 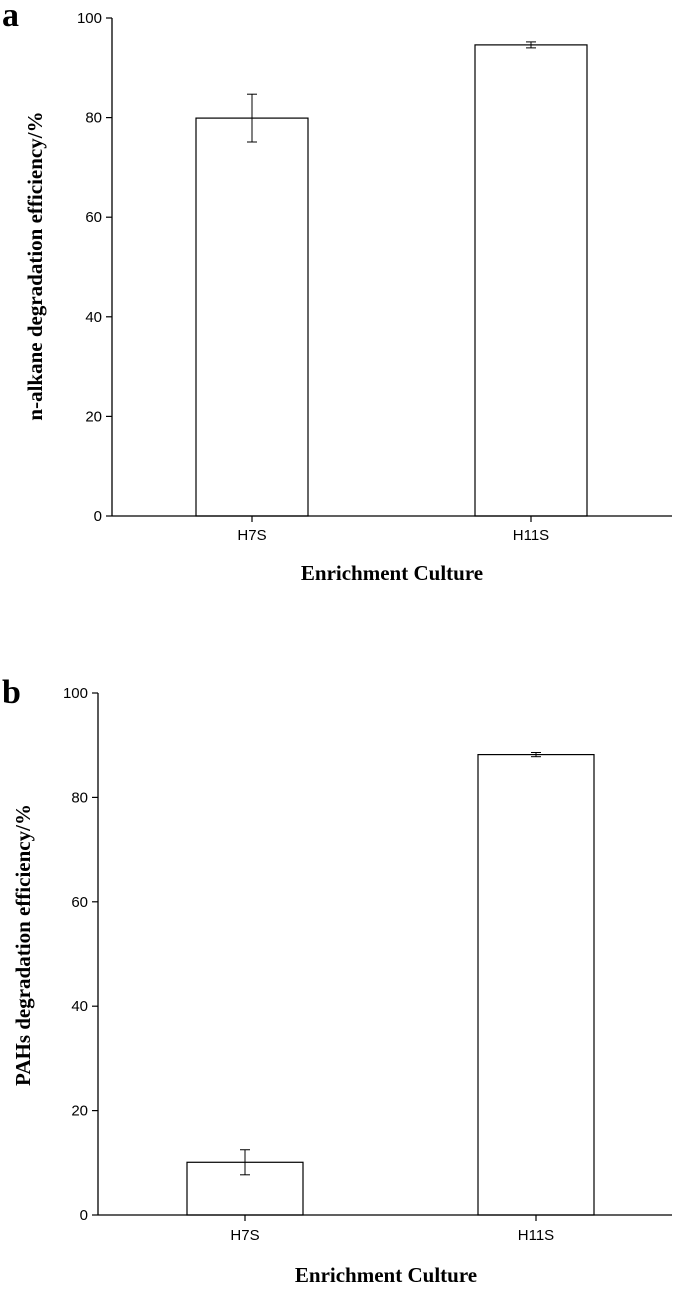 I want to click on bar-h7s, so click(x=252, y=317).